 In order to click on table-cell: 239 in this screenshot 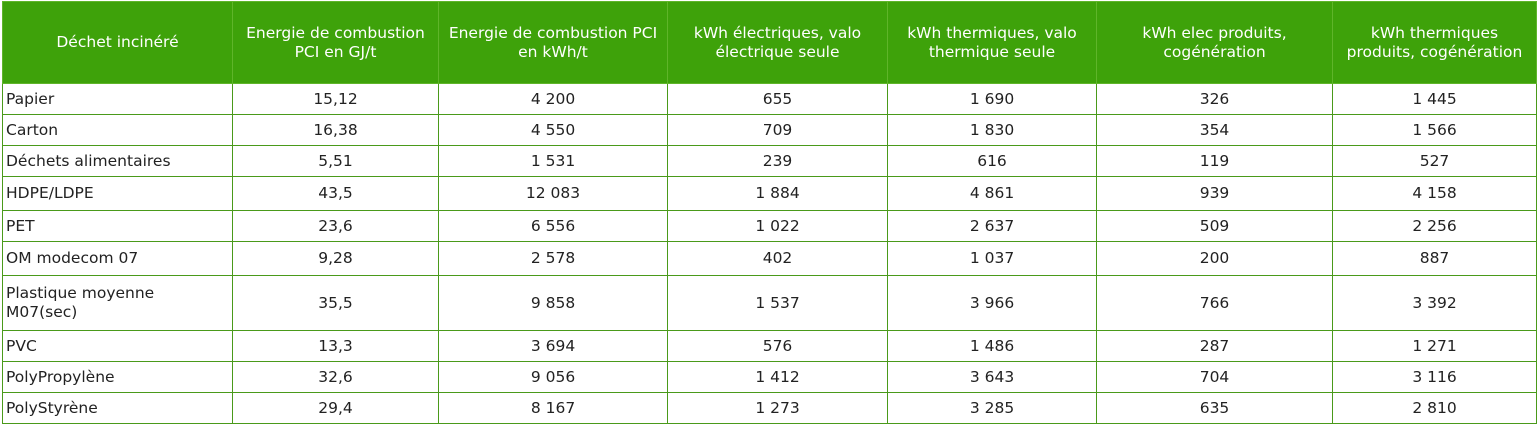, I will do `click(777, 161)`.